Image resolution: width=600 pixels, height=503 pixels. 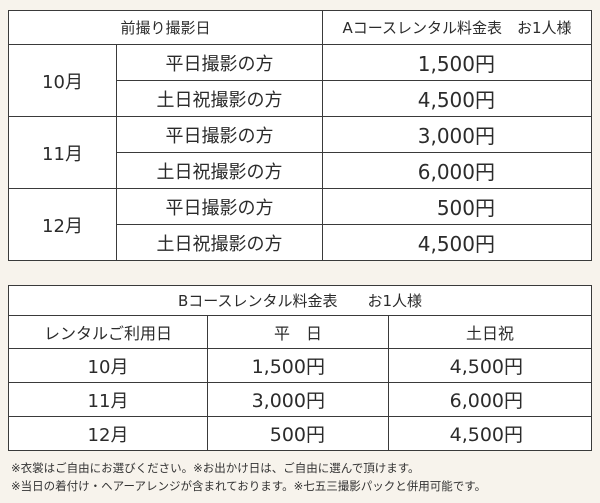 I want to click on column-header-weekend: 土日祝, so click(x=490, y=332).